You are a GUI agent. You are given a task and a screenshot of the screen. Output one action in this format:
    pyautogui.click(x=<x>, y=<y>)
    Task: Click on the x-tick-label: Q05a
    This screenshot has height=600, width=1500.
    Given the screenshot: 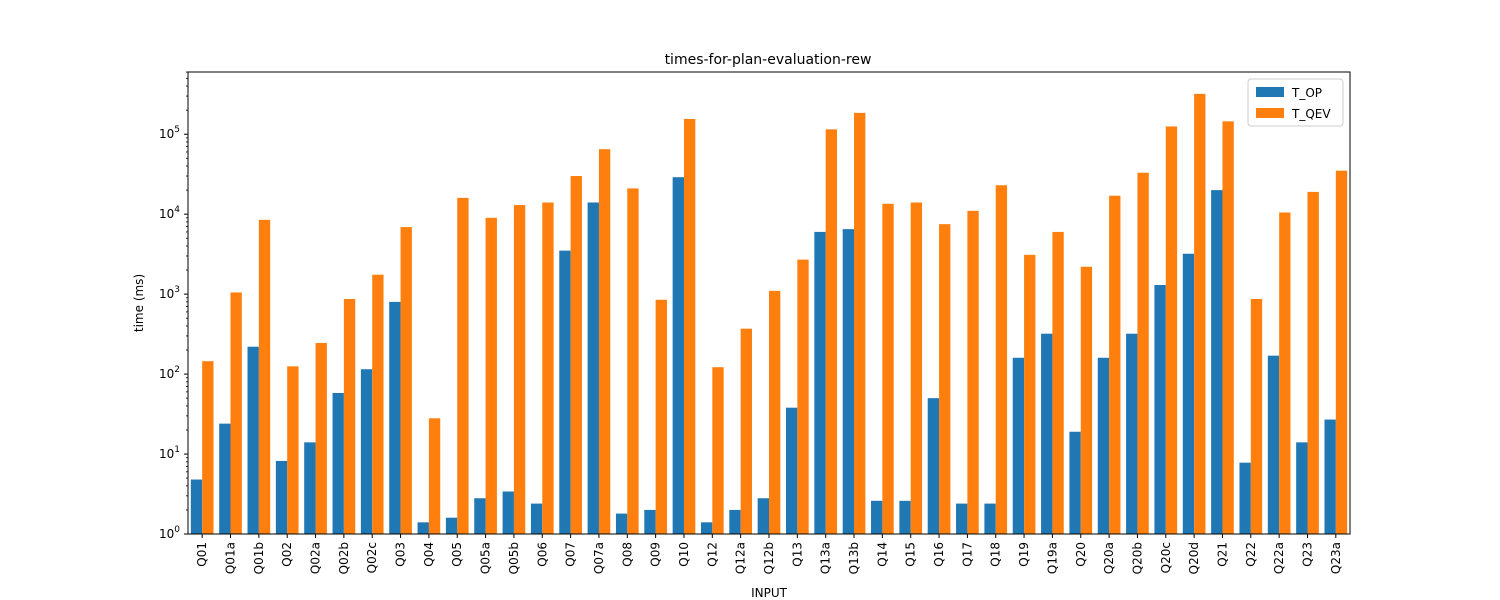 What is the action you would take?
    pyautogui.click(x=486, y=558)
    